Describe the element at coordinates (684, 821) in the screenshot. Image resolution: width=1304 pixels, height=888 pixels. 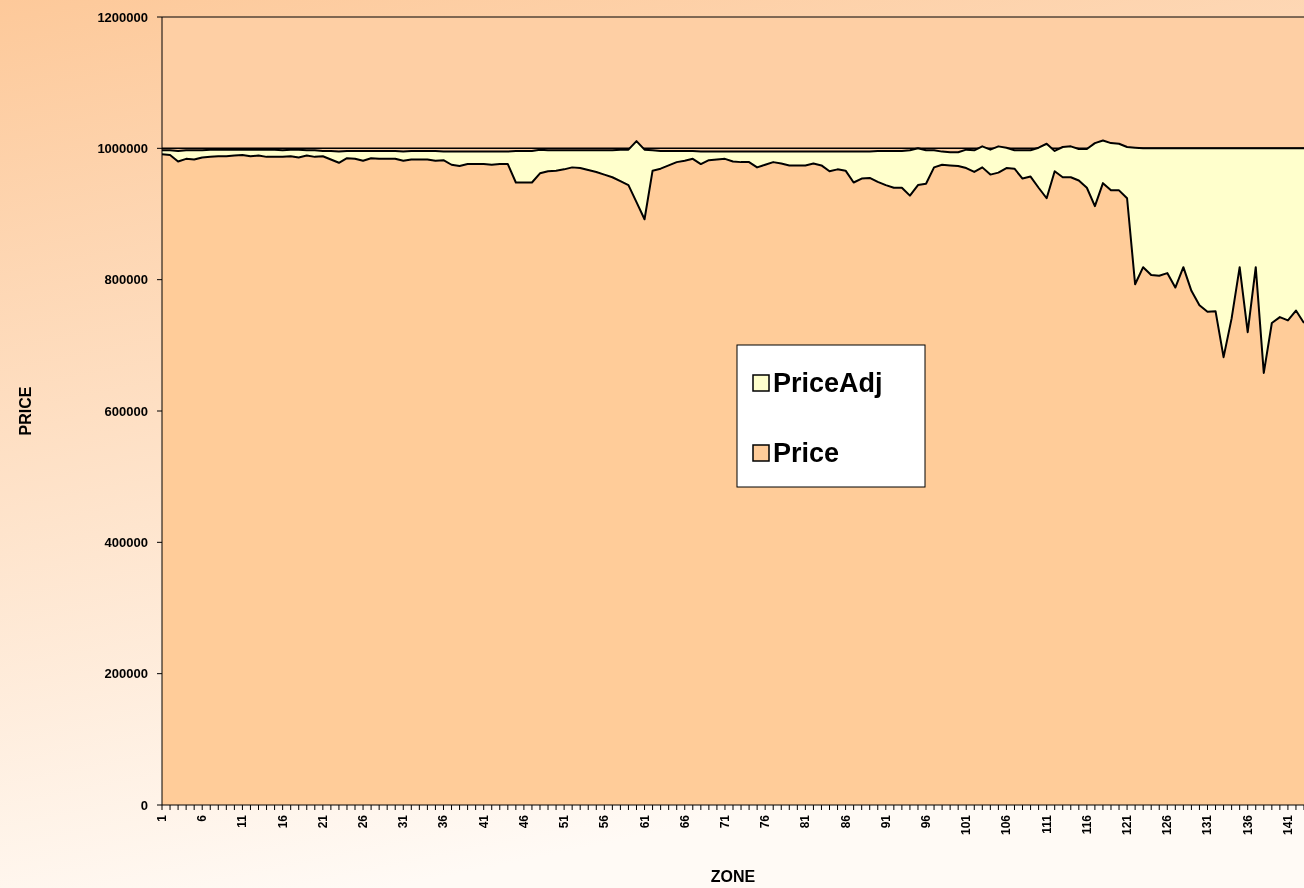
I see `x-tick-label: 66` at that location.